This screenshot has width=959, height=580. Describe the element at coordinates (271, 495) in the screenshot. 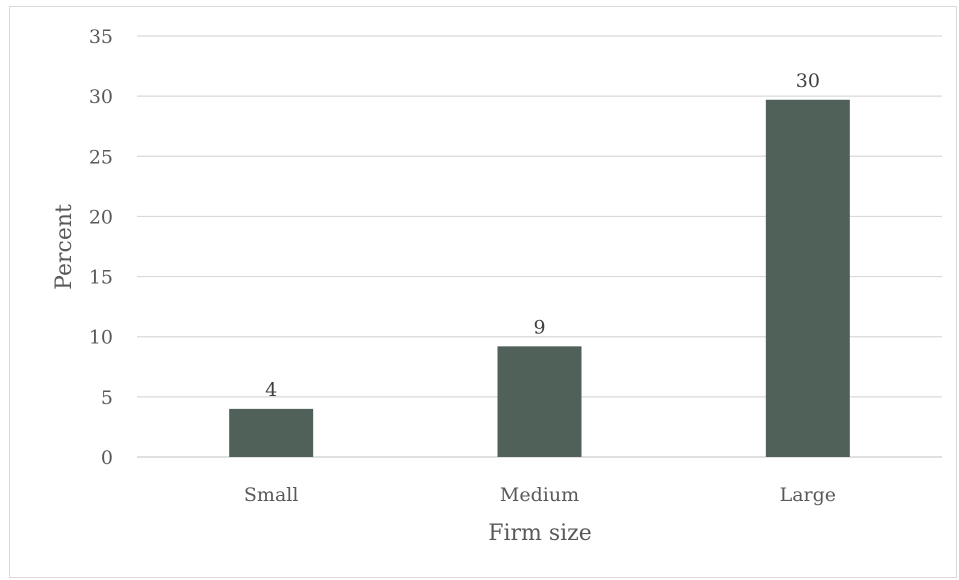

I see `x-tick-label-small: Small` at that location.